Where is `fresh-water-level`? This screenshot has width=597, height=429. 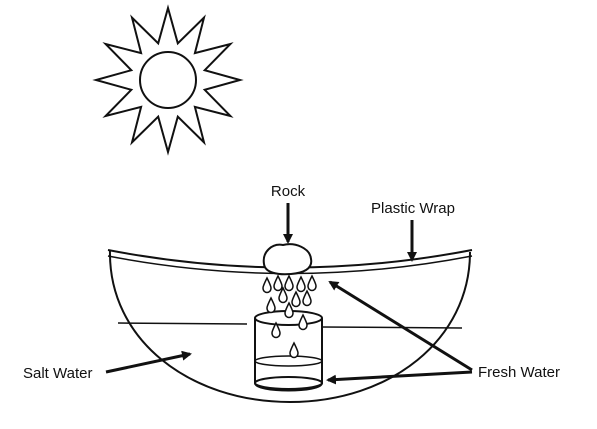
fresh-water-level is located at coordinates (288, 361).